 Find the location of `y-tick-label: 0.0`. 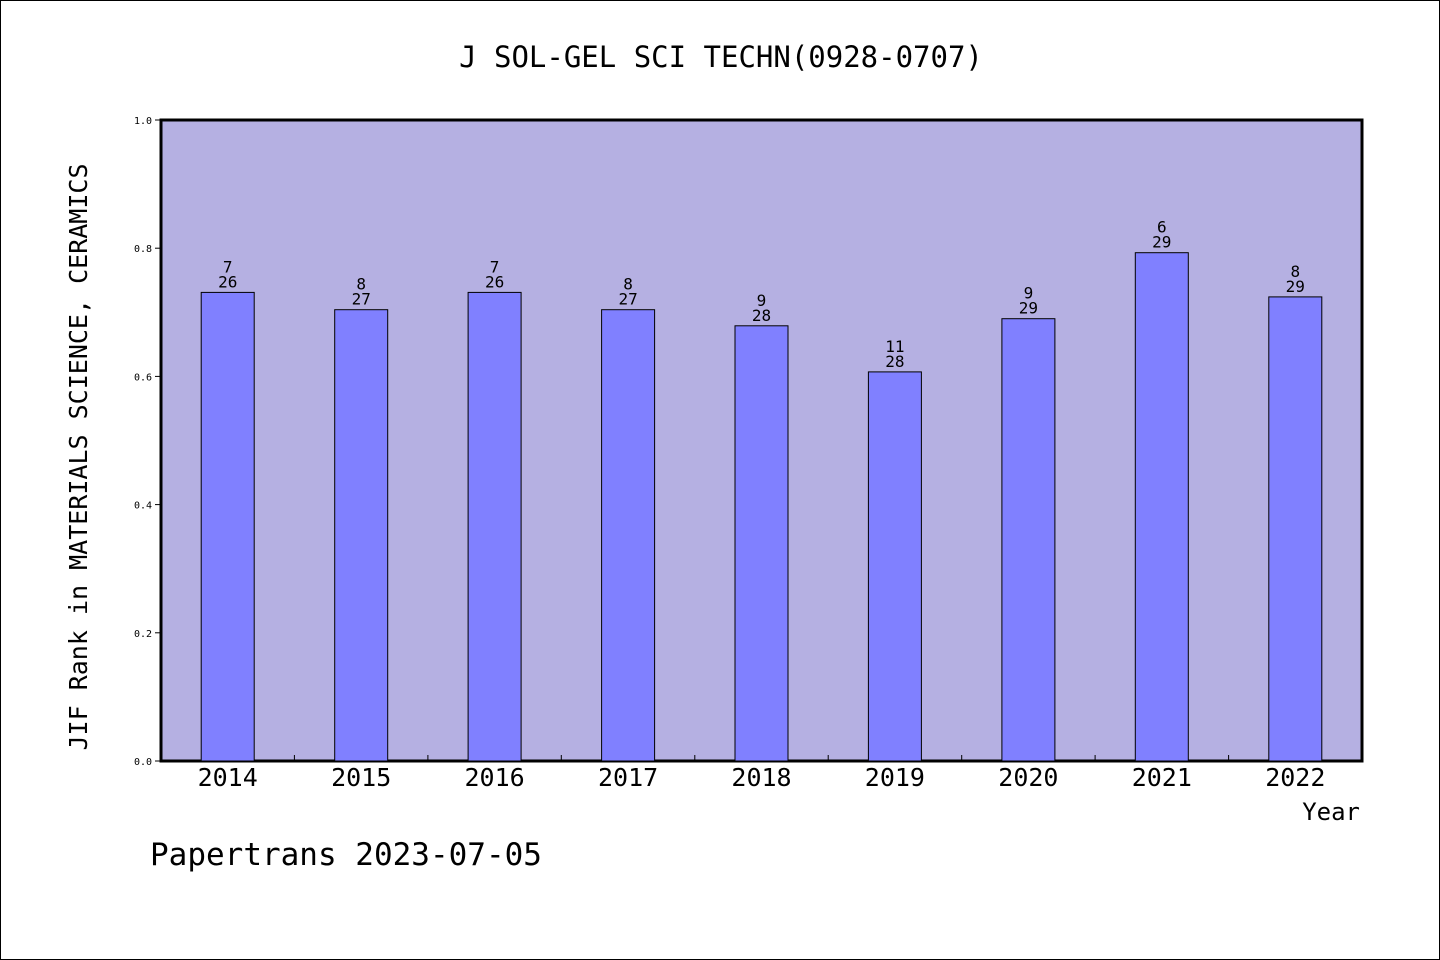

y-tick-label: 0.0 is located at coordinates (143, 762).